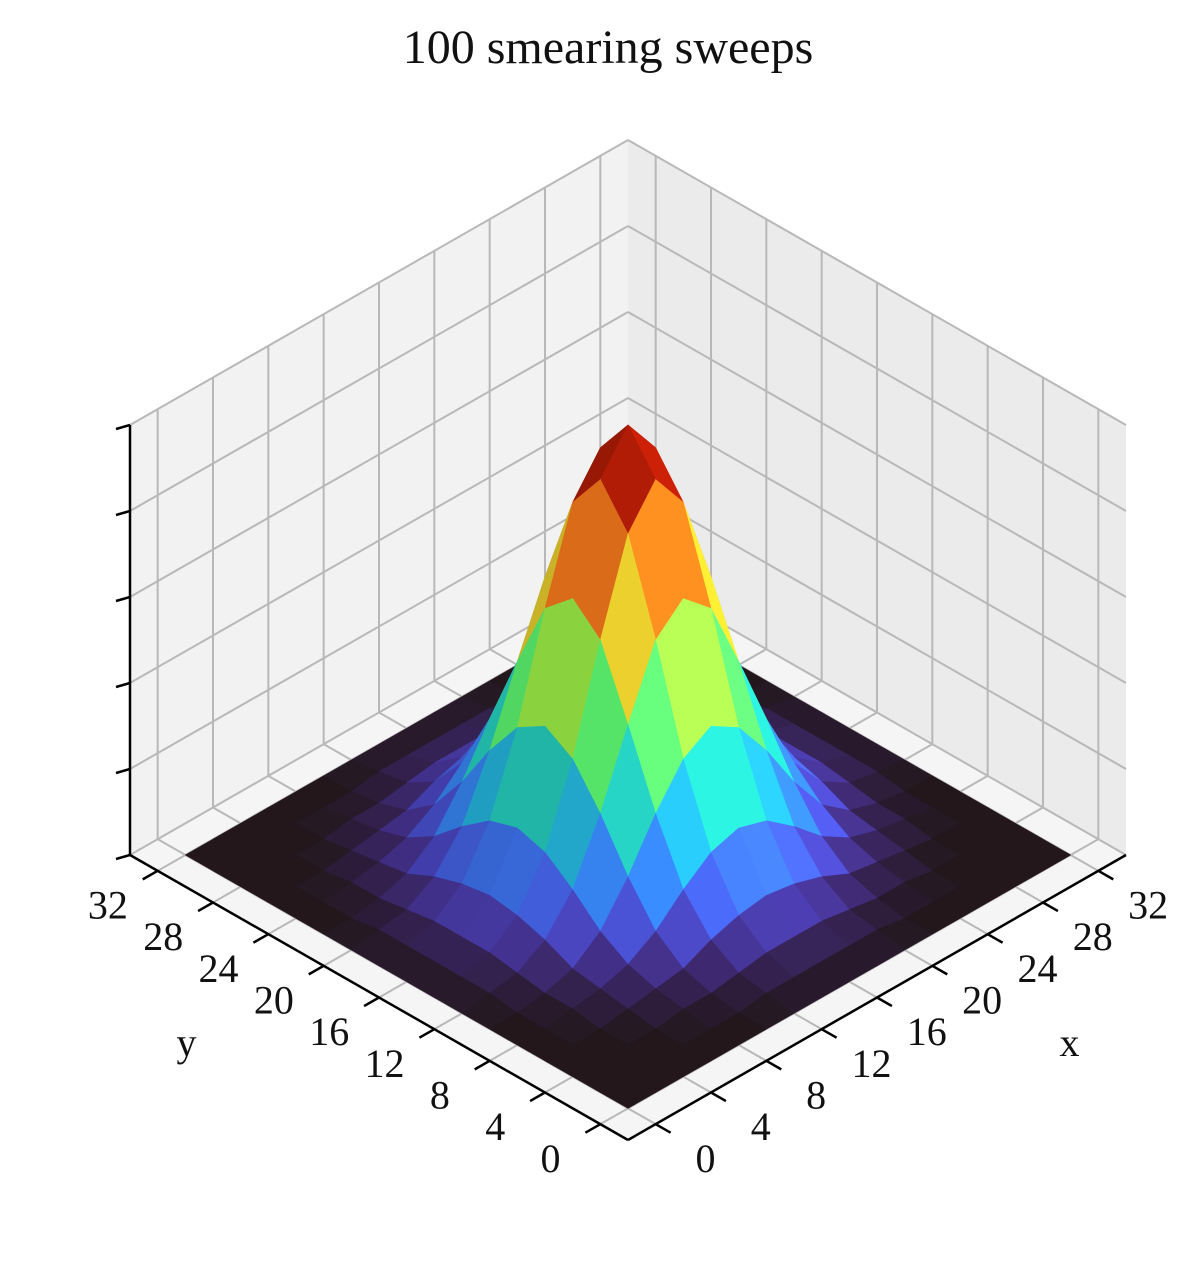 This screenshot has width=1197, height=1277. What do you see at coordinates (329, 1031) in the screenshot?
I see `y-tick-label: 16` at bounding box center [329, 1031].